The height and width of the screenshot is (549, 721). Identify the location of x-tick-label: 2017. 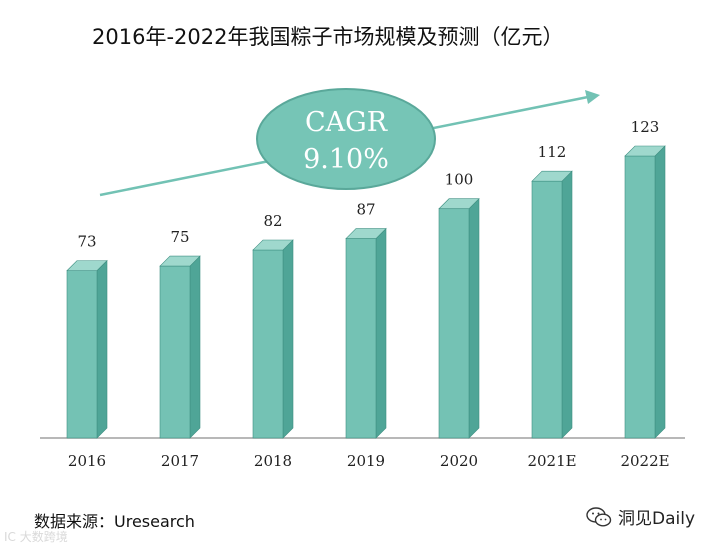
(180, 461).